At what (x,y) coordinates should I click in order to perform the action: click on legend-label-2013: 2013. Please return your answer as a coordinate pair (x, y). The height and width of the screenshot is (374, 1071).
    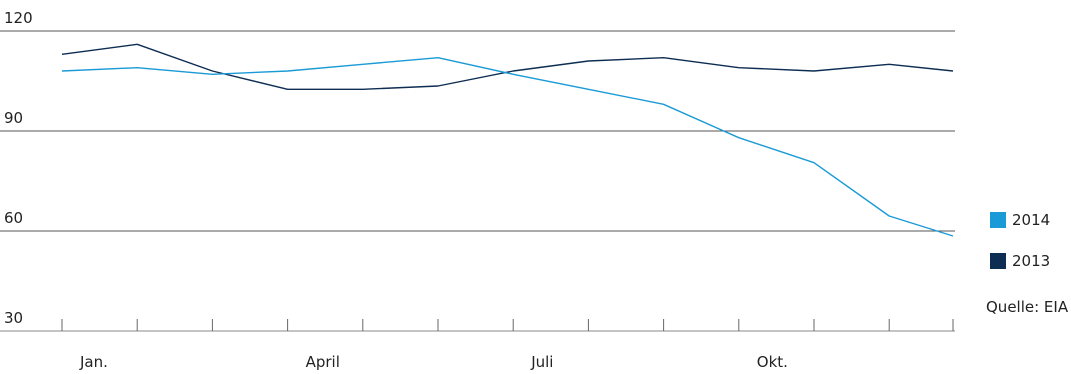
    Looking at the image, I should click on (1031, 261).